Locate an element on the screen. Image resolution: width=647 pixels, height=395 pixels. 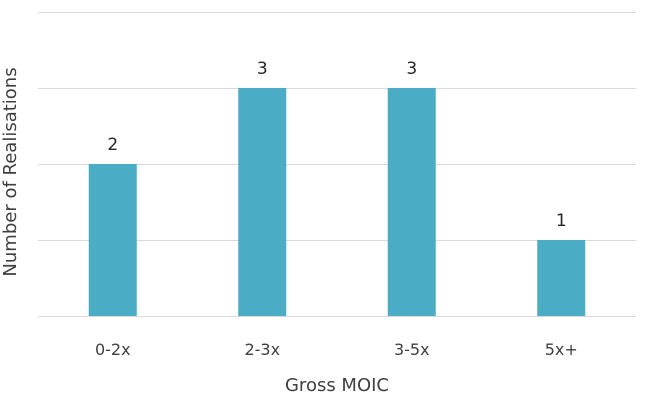
bar-3-5x is located at coordinates (411, 202).